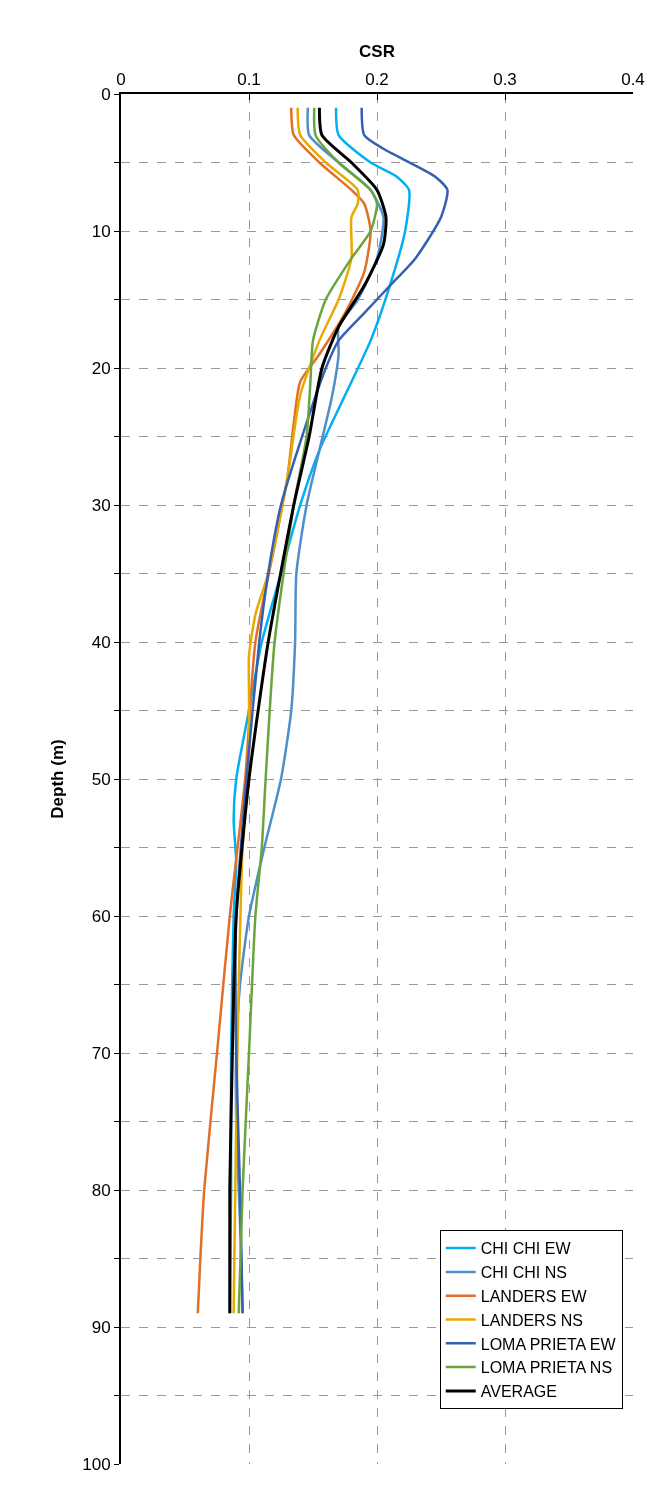 The height and width of the screenshot is (1489, 653). What do you see at coordinates (377, 52) in the screenshot?
I see `x-axis-title: CSR` at bounding box center [377, 52].